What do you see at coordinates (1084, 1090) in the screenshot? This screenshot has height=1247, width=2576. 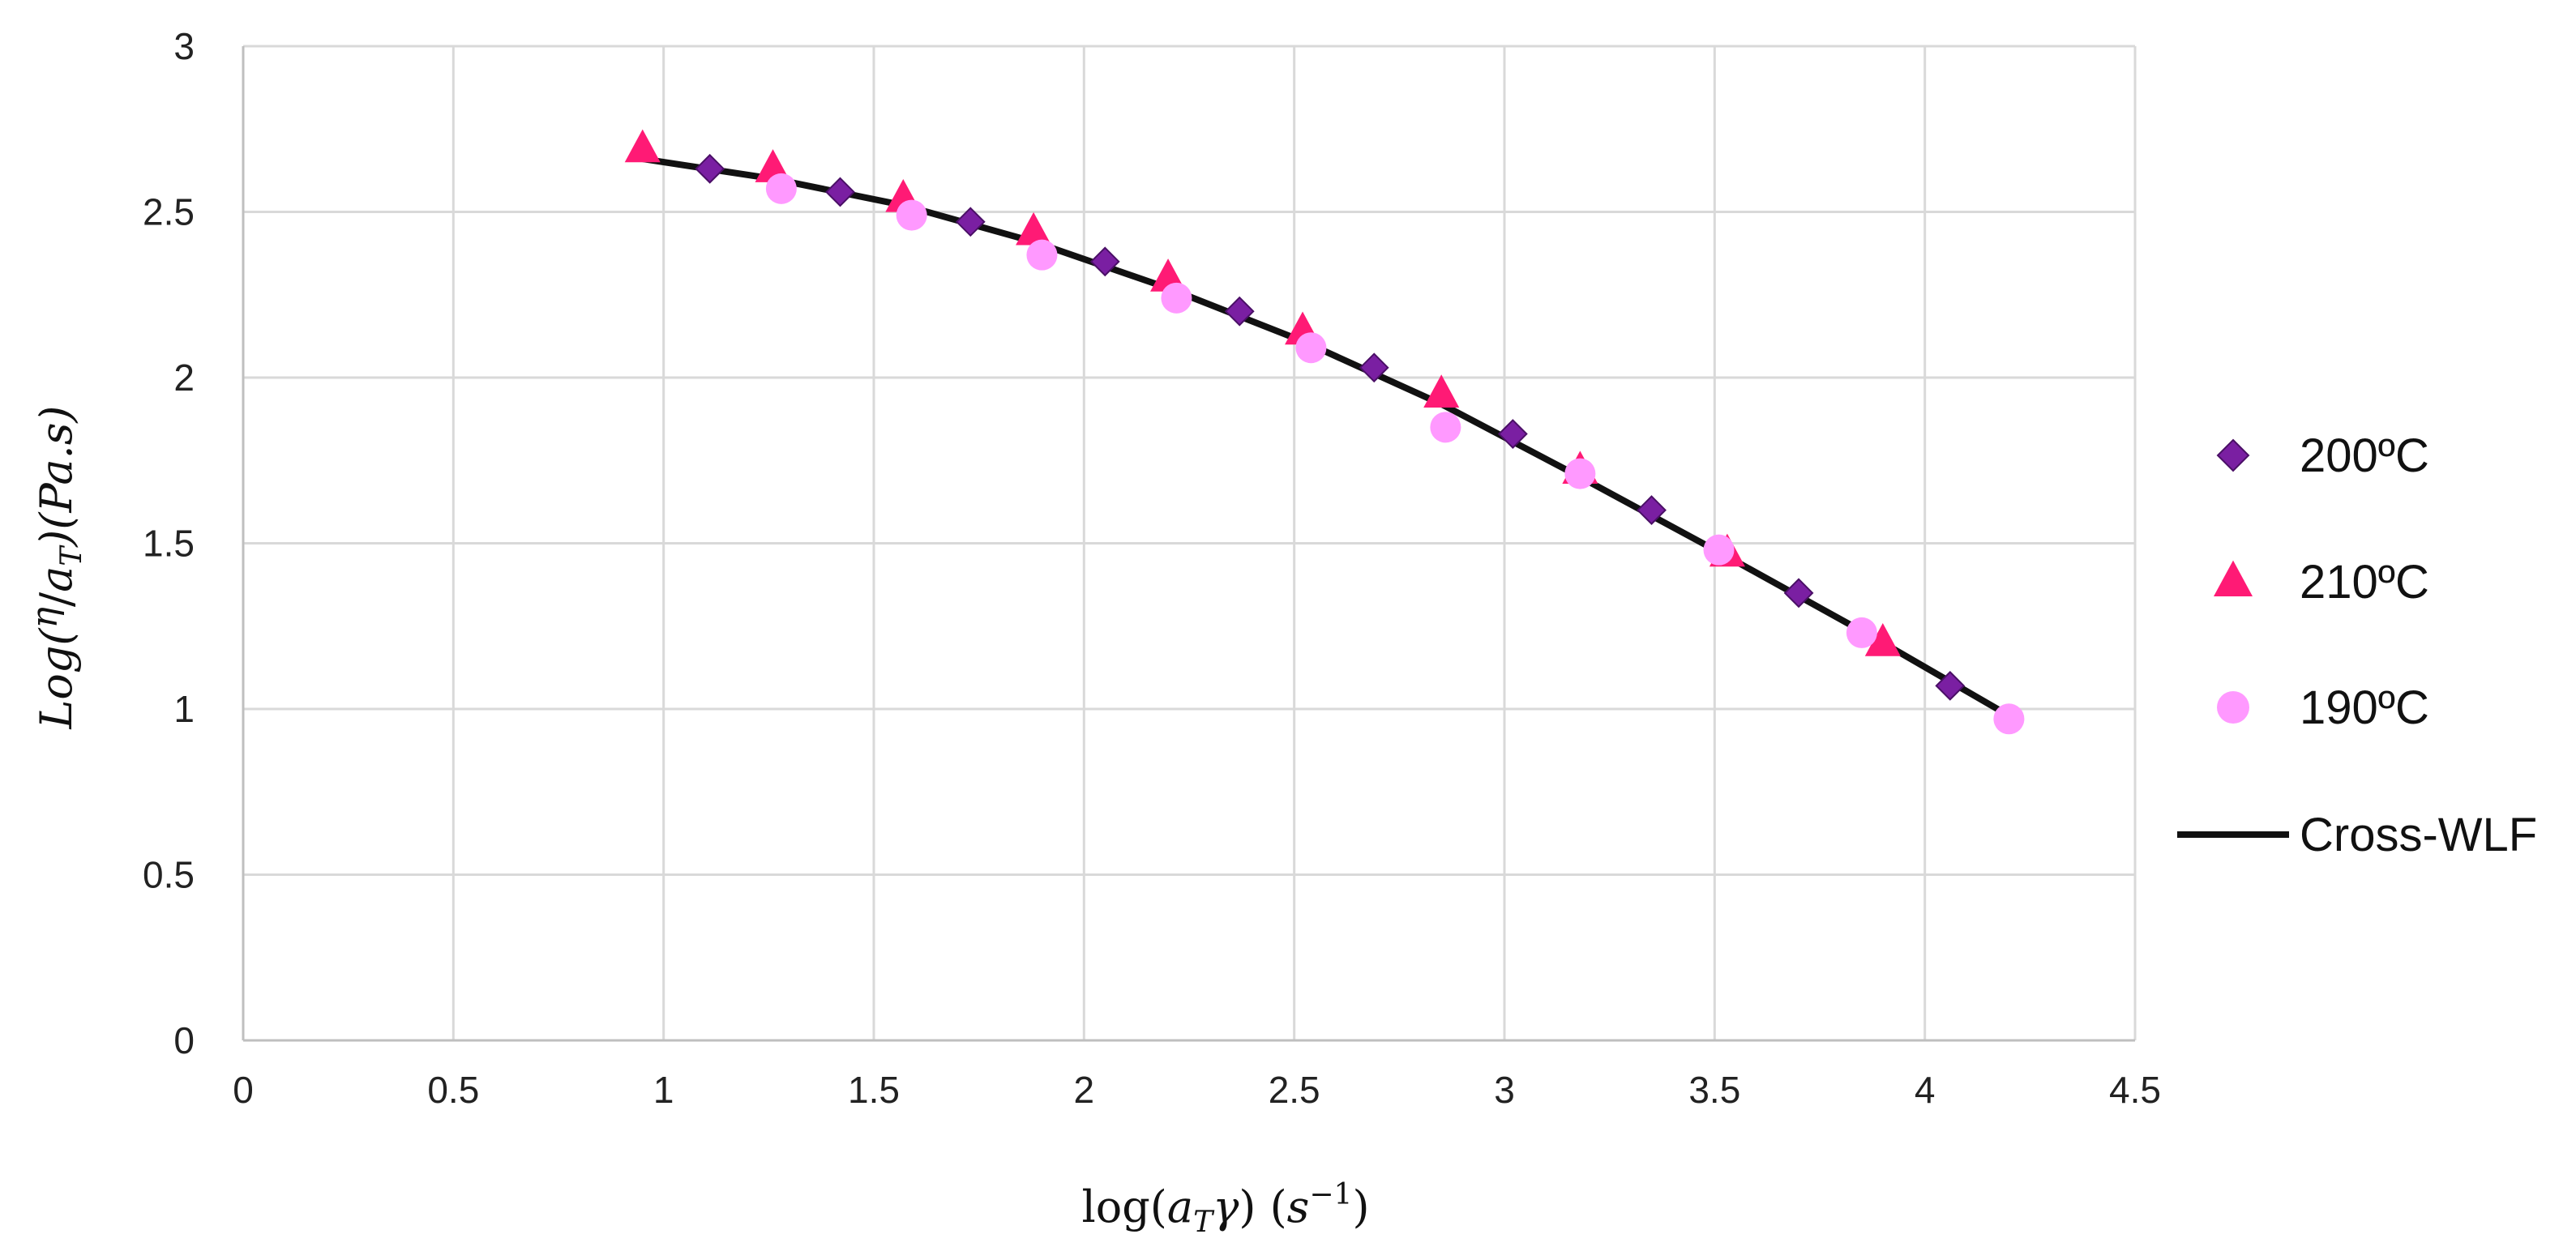 I see `x-tick-label: 2` at bounding box center [1084, 1090].